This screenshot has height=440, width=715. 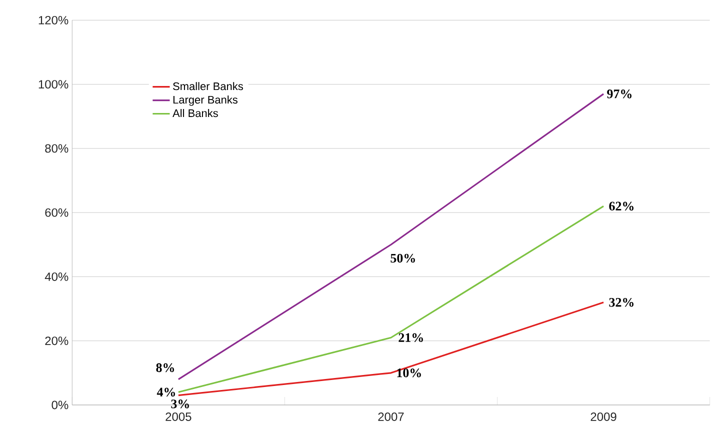 What do you see at coordinates (56, 341) in the screenshot?
I see `y-tick-label: 20%` at bounding box center [56, 341].